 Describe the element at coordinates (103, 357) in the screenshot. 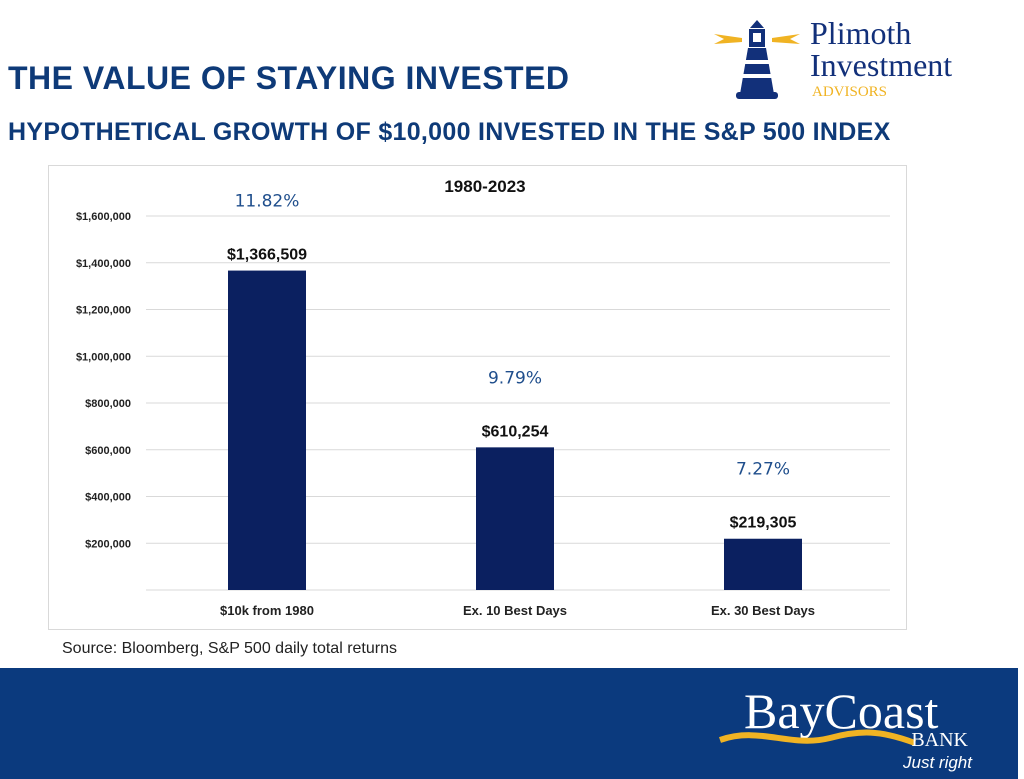

I see `y-tick-label: $1,000,000` at that location.